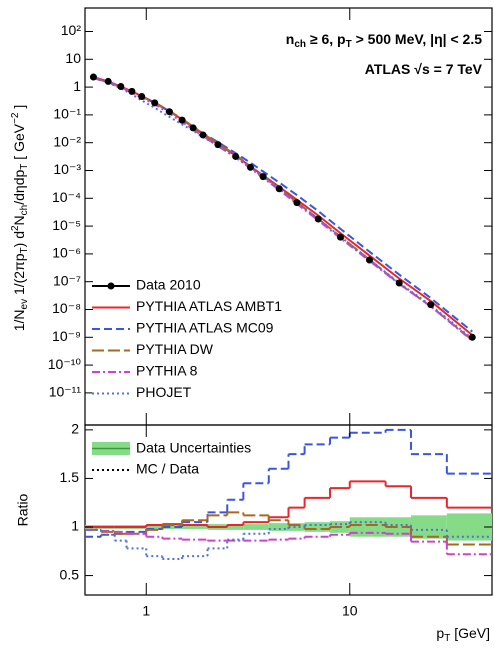 Image resolution: width=494 pixels, height=651 pixels. I want to click on text-part: n, so click(290, 39).